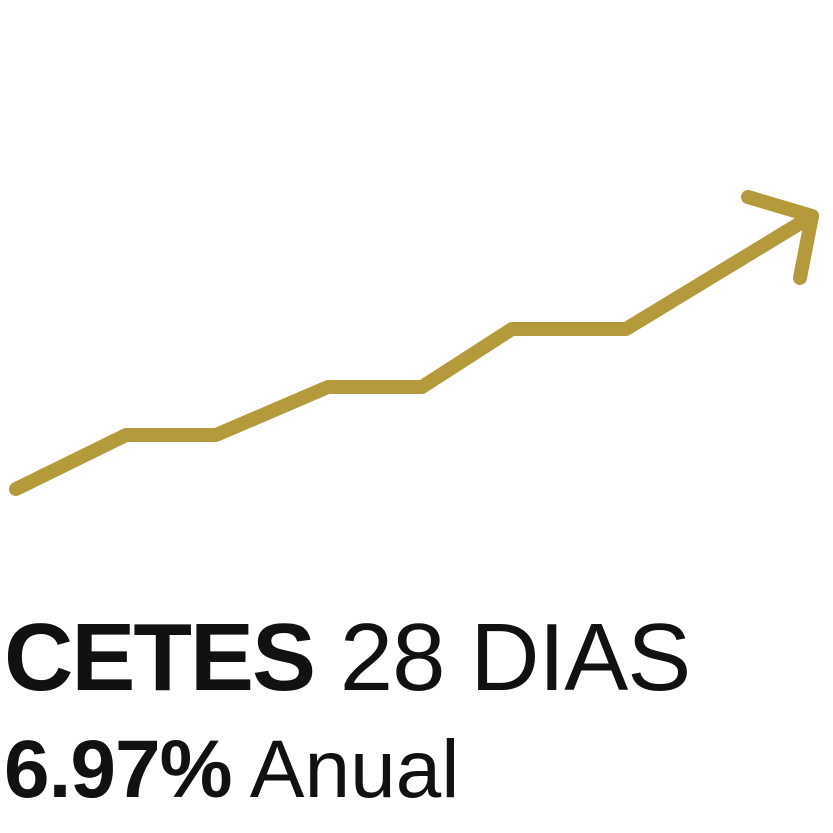 Image resolution: width=833 pixels, height=833 pixels. I want to click on instrument-name: CETES, so click(160, 657).